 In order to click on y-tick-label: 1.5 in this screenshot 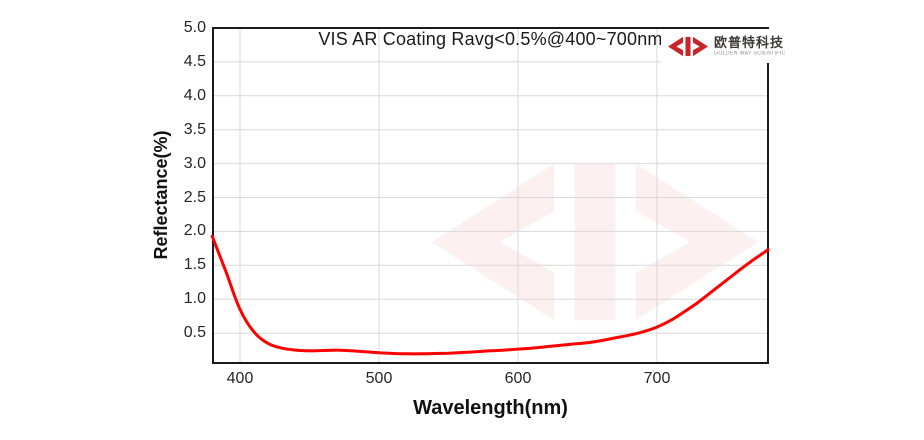, I will do `click(194, 264)`.